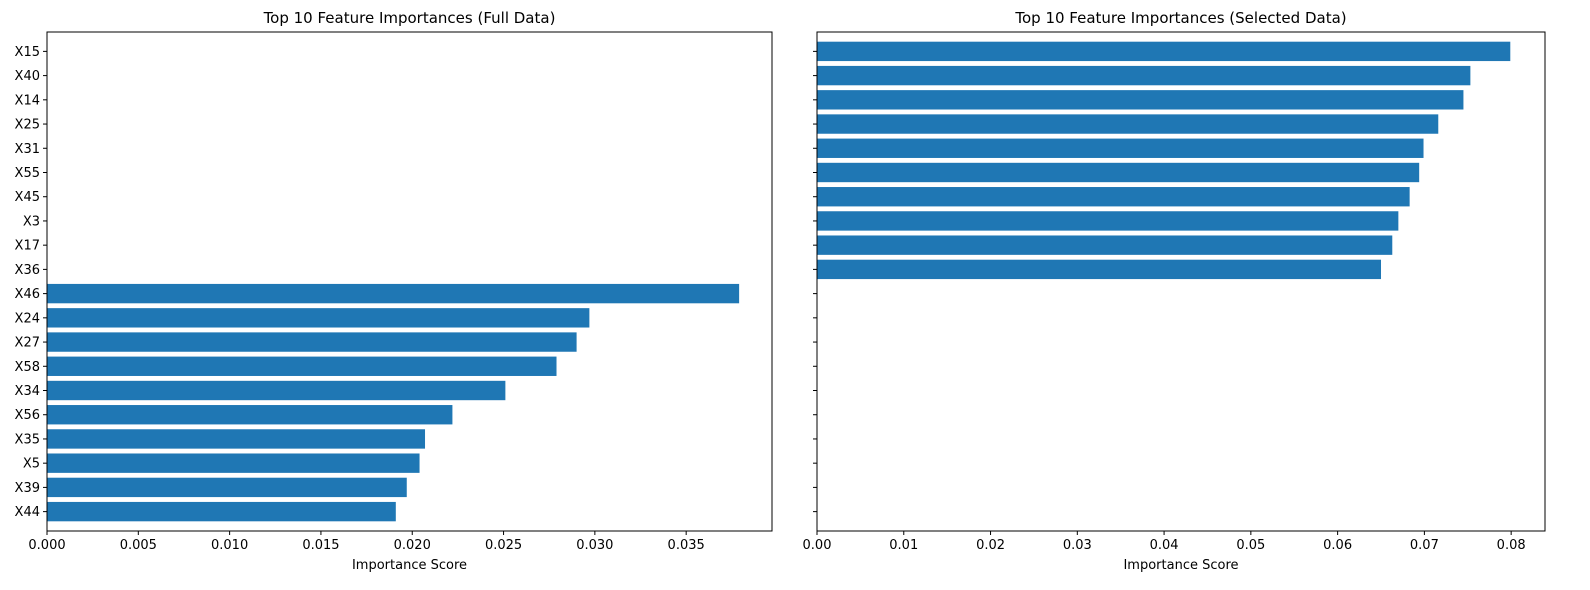 This screenshot has height=590, width=1590. Describe the element at coordinates (815, 281) in the screenshot. I see `y-axis` at that location.